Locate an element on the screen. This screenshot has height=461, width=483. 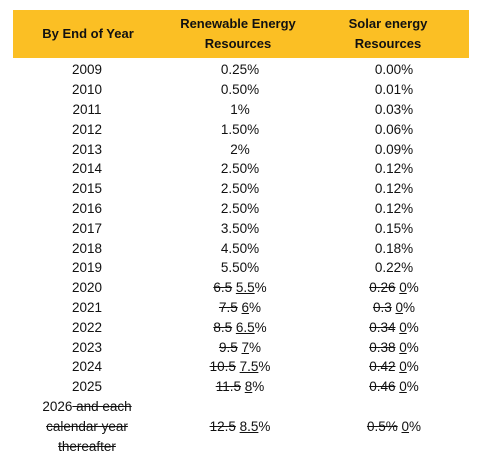
year-cell: 2018 is located at coordinates (87, 248).